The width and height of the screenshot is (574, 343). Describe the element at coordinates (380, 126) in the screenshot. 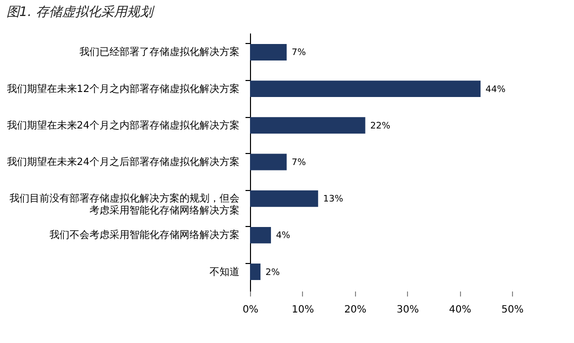

I see `data-label: 22%` at that location.